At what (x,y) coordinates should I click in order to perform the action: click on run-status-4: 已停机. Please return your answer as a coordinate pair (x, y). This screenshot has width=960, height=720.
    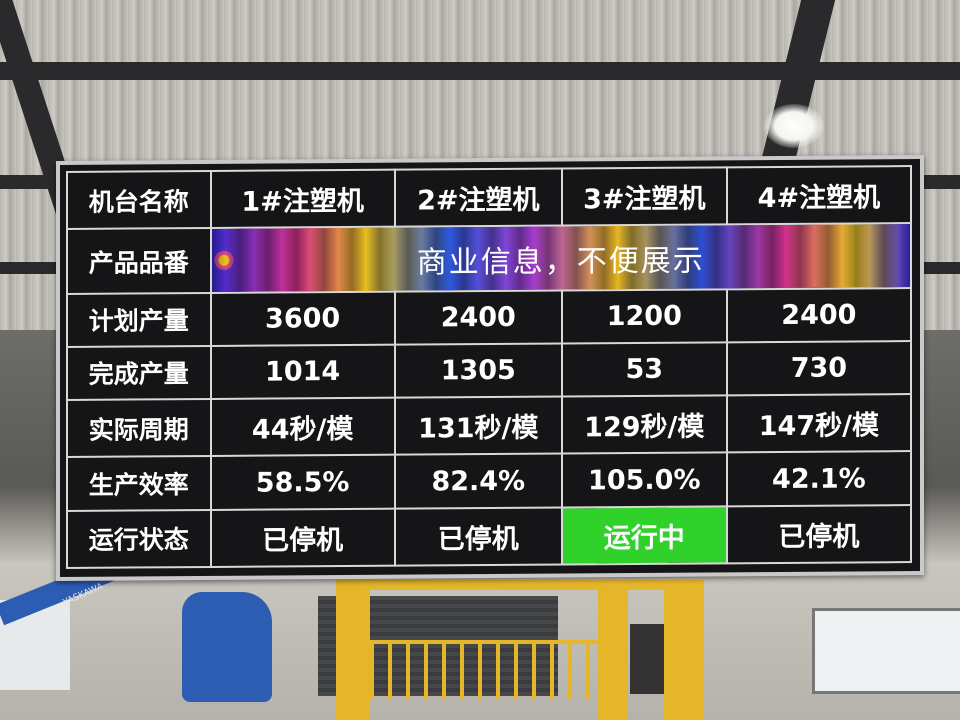
    Looking at the image, I should click on (818, 534).